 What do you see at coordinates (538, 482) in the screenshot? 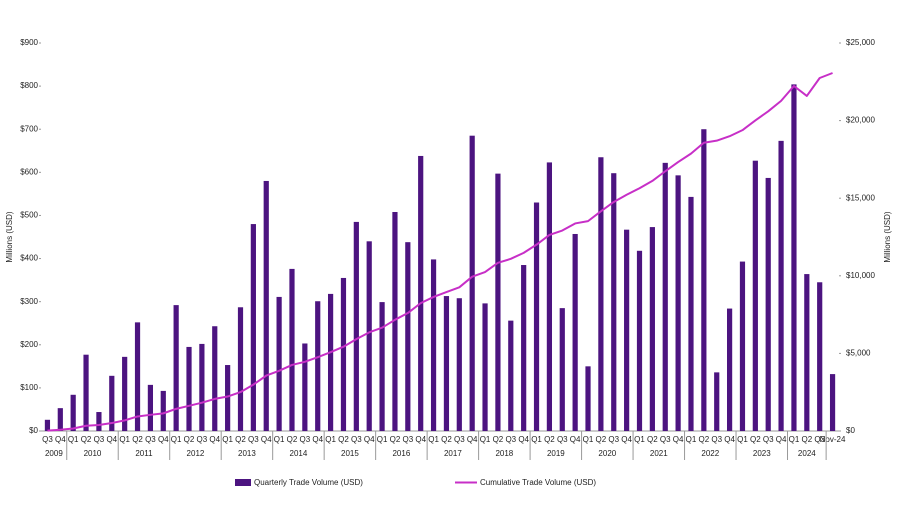
I see `legend-label: Cumulative Trade Volume (USD)` at bounding box center [538, 482].